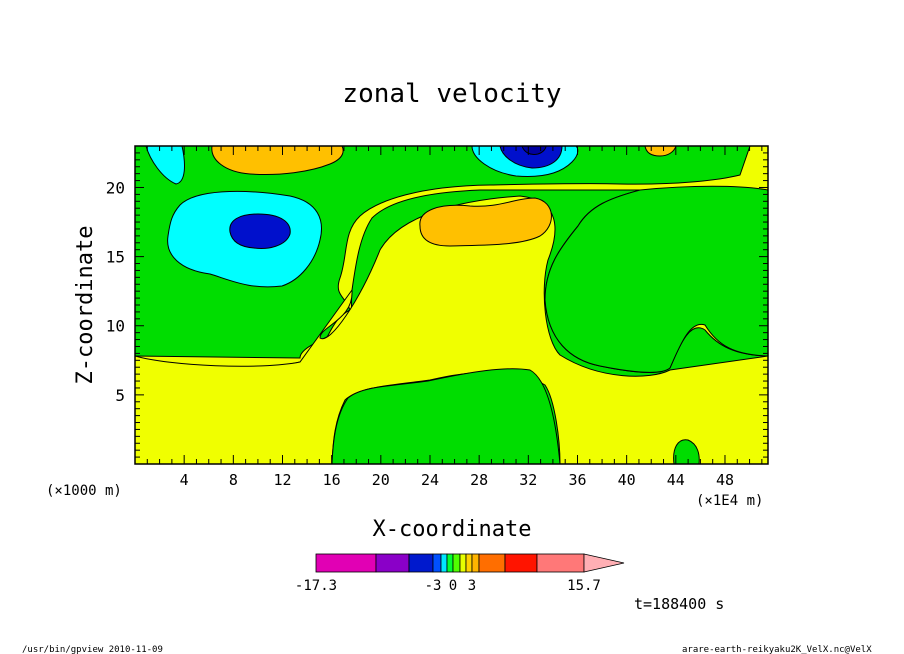 This screenshot has width=904, height=654. Describe the element at coordinates (660, 151) in the screenshot. I see `region-orange-top-right` at that location.